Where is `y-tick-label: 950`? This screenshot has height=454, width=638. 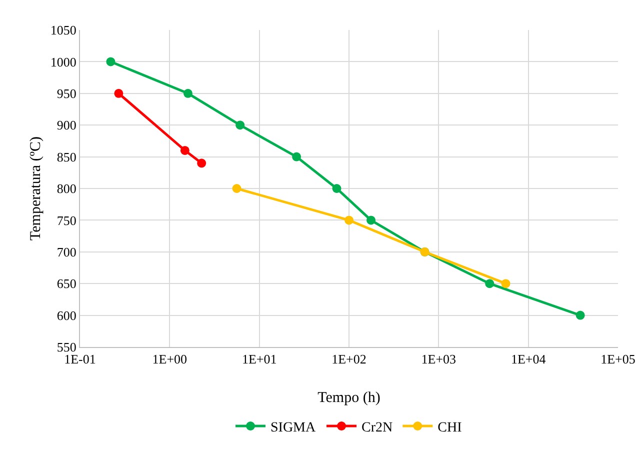 y-tick-label: 950 is located at coordinates (66, 93).